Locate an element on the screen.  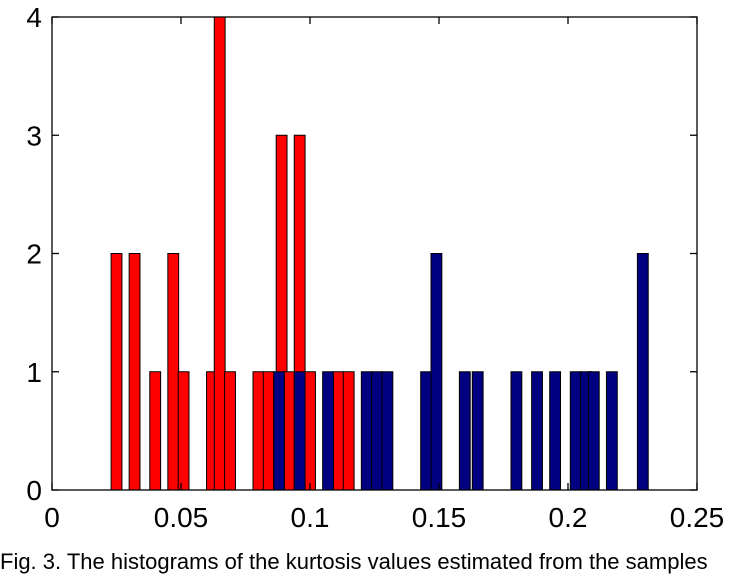
x-tick-label-5: 0.25 is located at coordinates (697, 517).